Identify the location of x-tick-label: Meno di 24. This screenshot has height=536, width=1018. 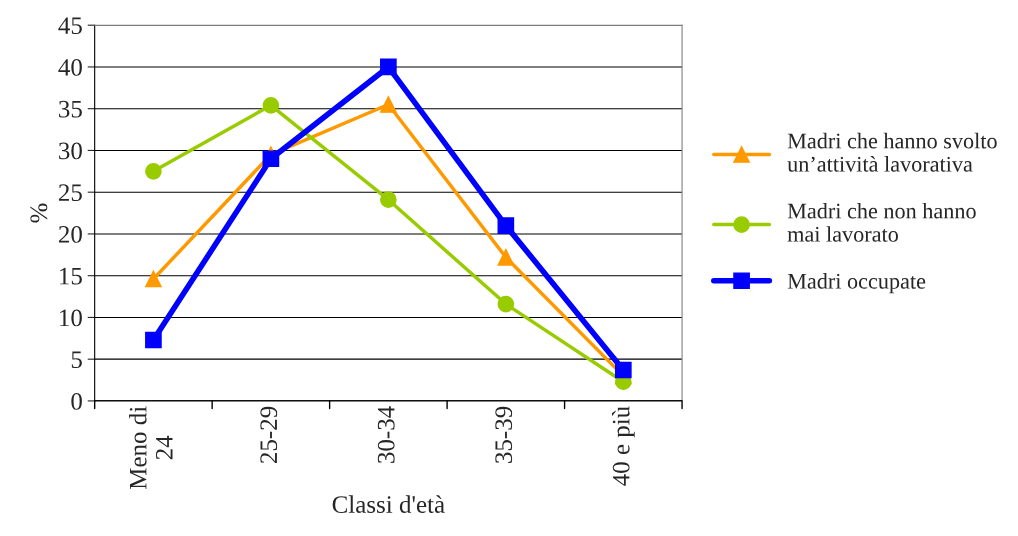
(151, 448).